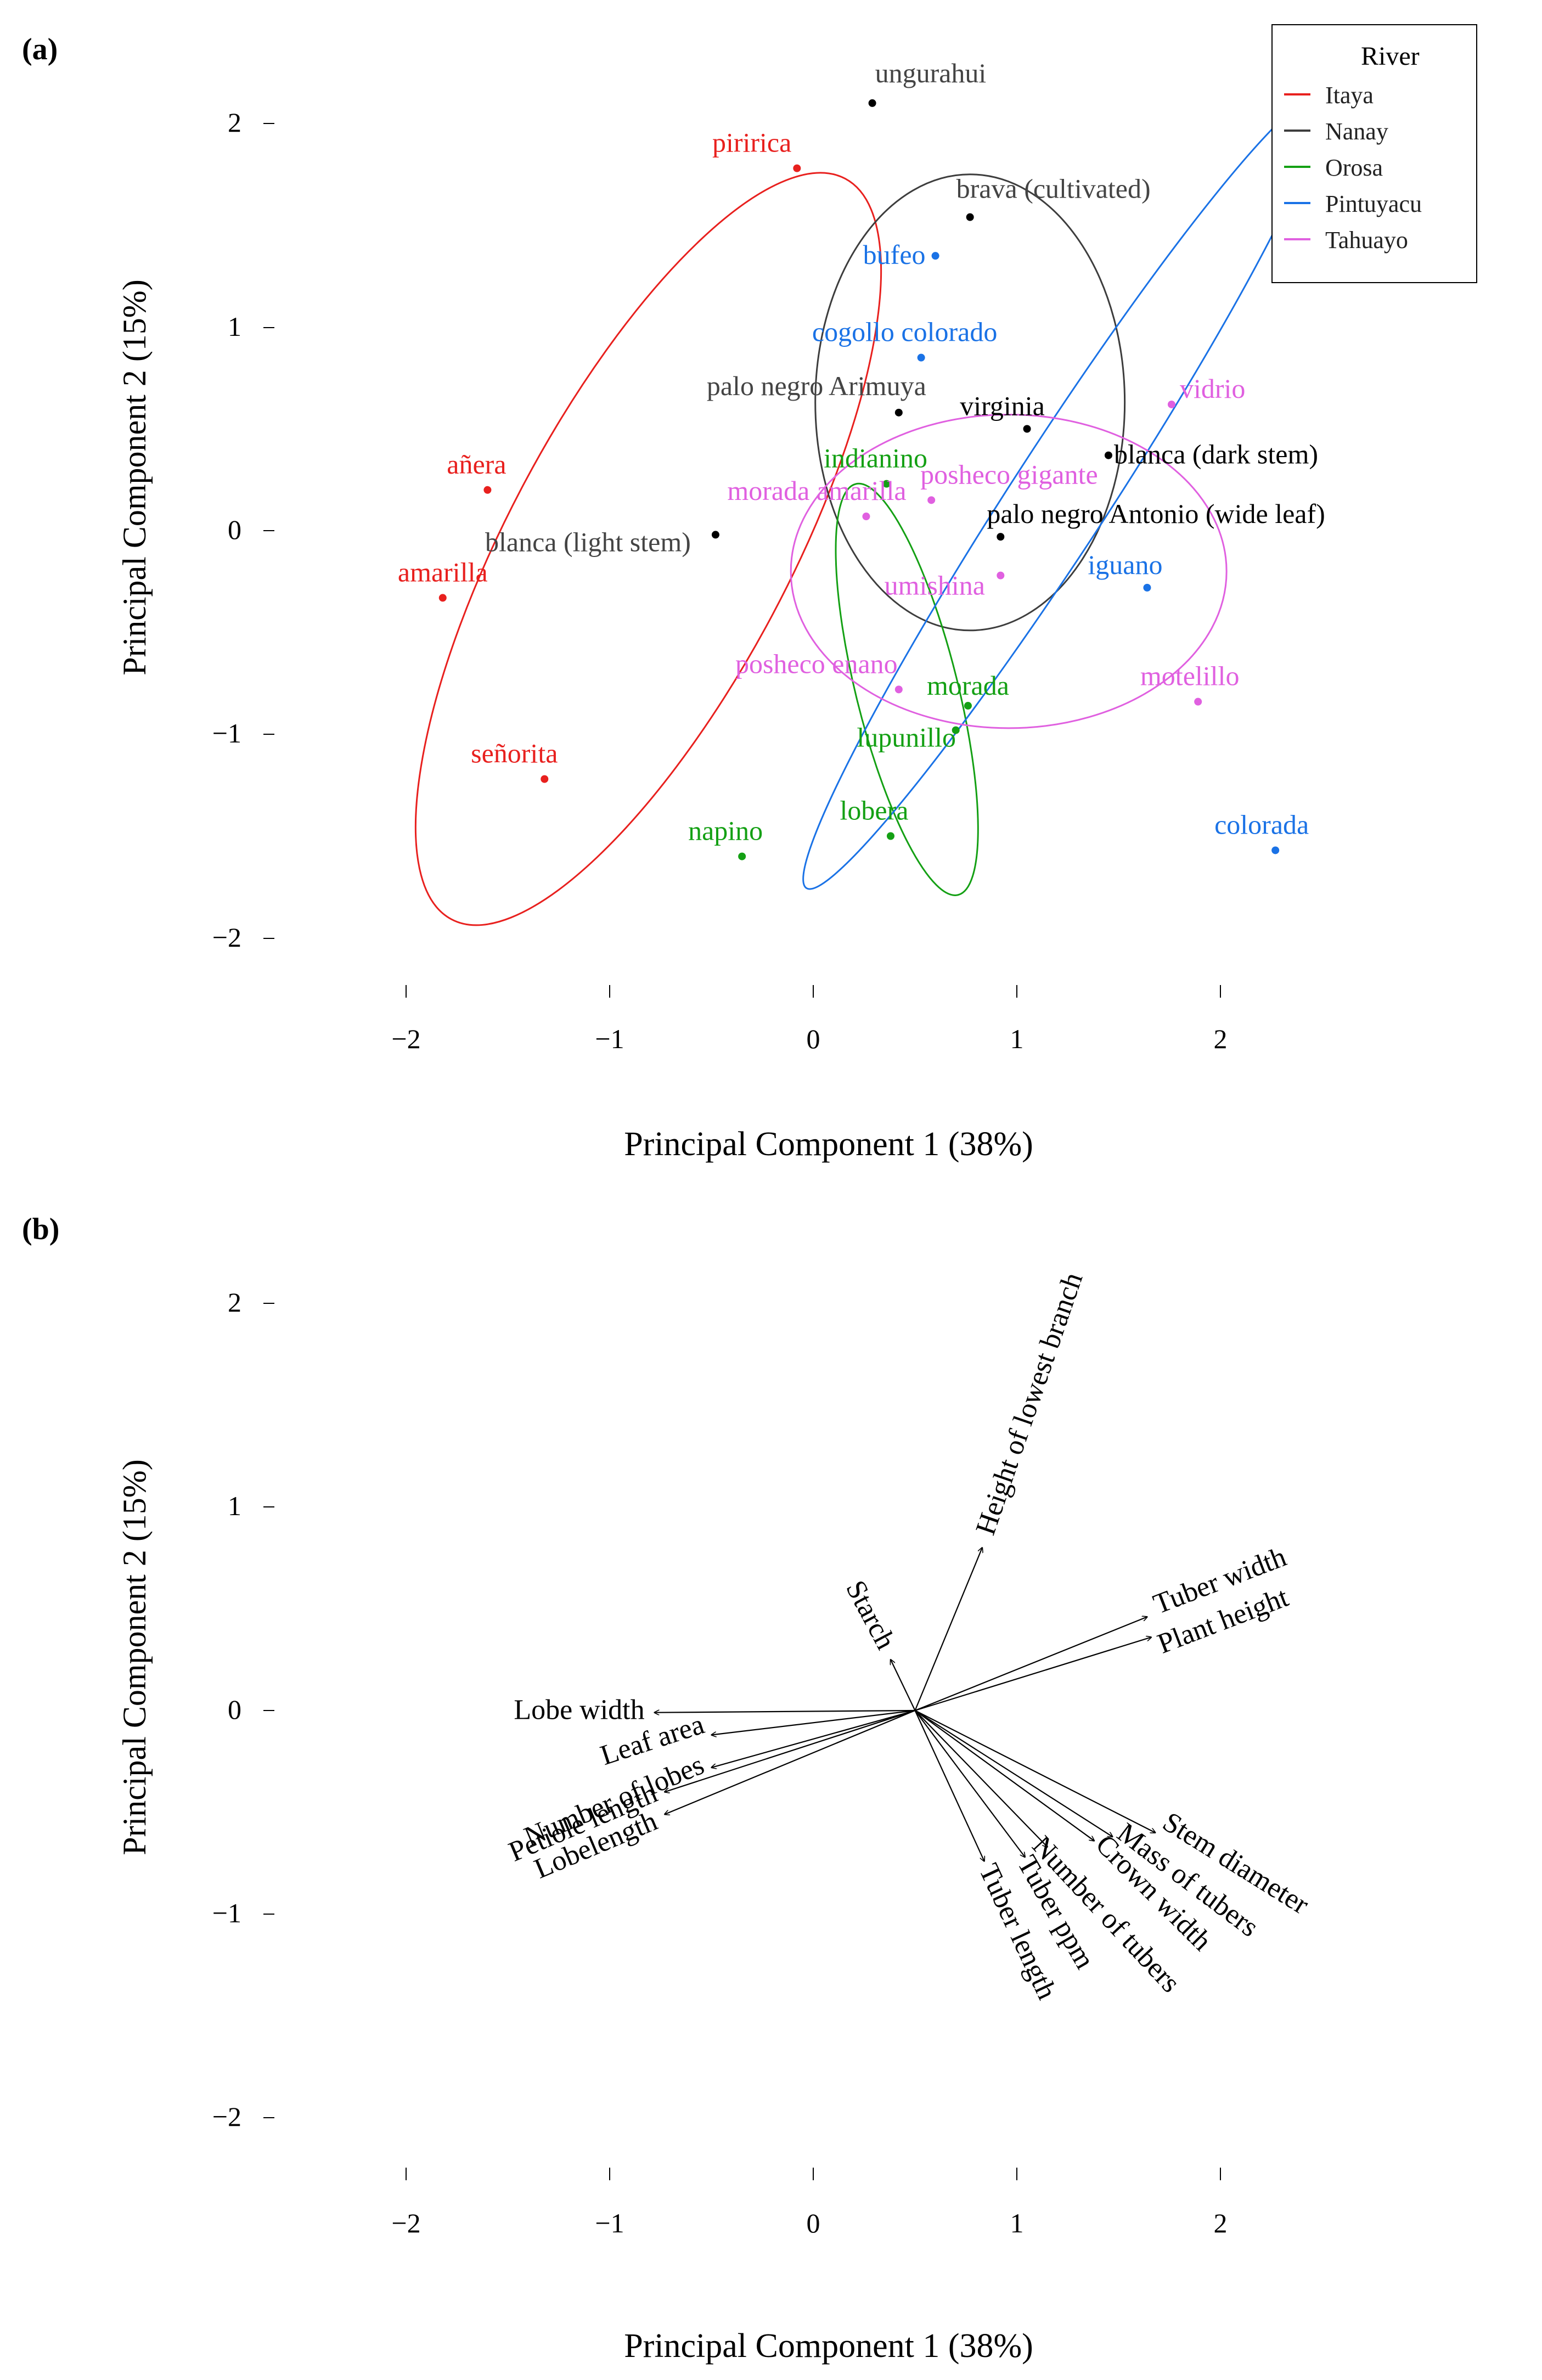 The image size is (1542, 2380). What do you see at coordinates (874, 810) in the screenshot?
I see `point-label: lobera` at bounding box center [874, 810].